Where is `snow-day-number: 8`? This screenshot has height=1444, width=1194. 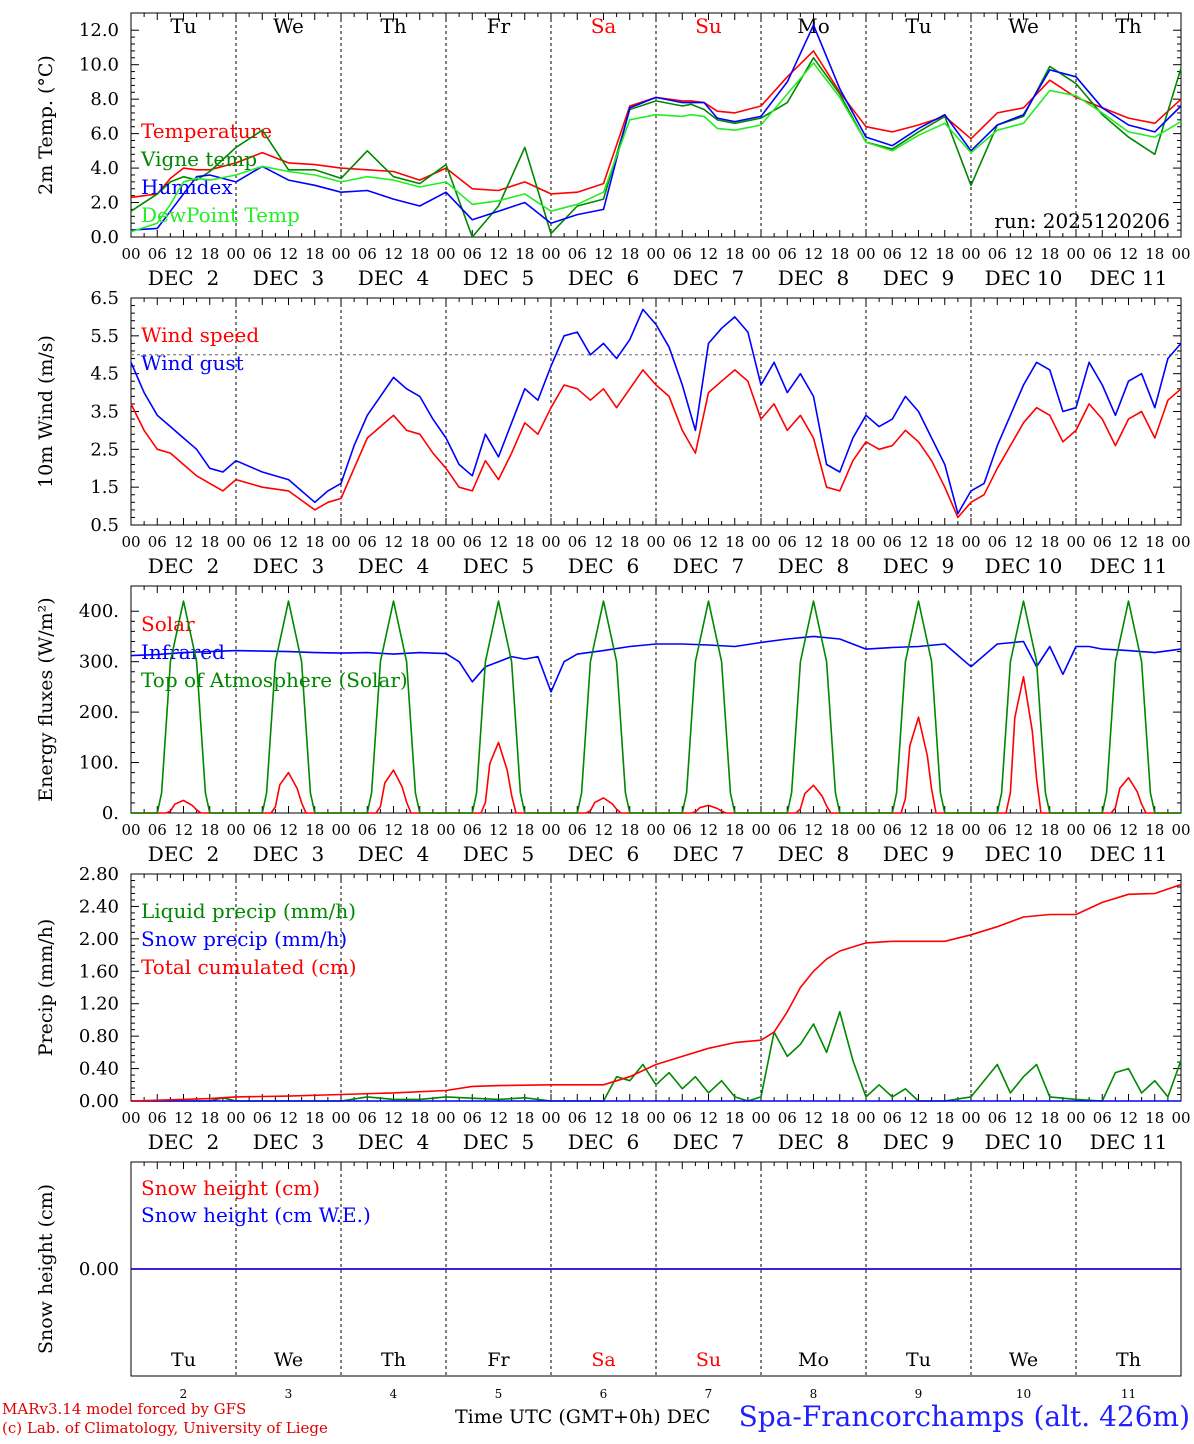 snow-day-number: 8 is located at coordinates (814, 1394).